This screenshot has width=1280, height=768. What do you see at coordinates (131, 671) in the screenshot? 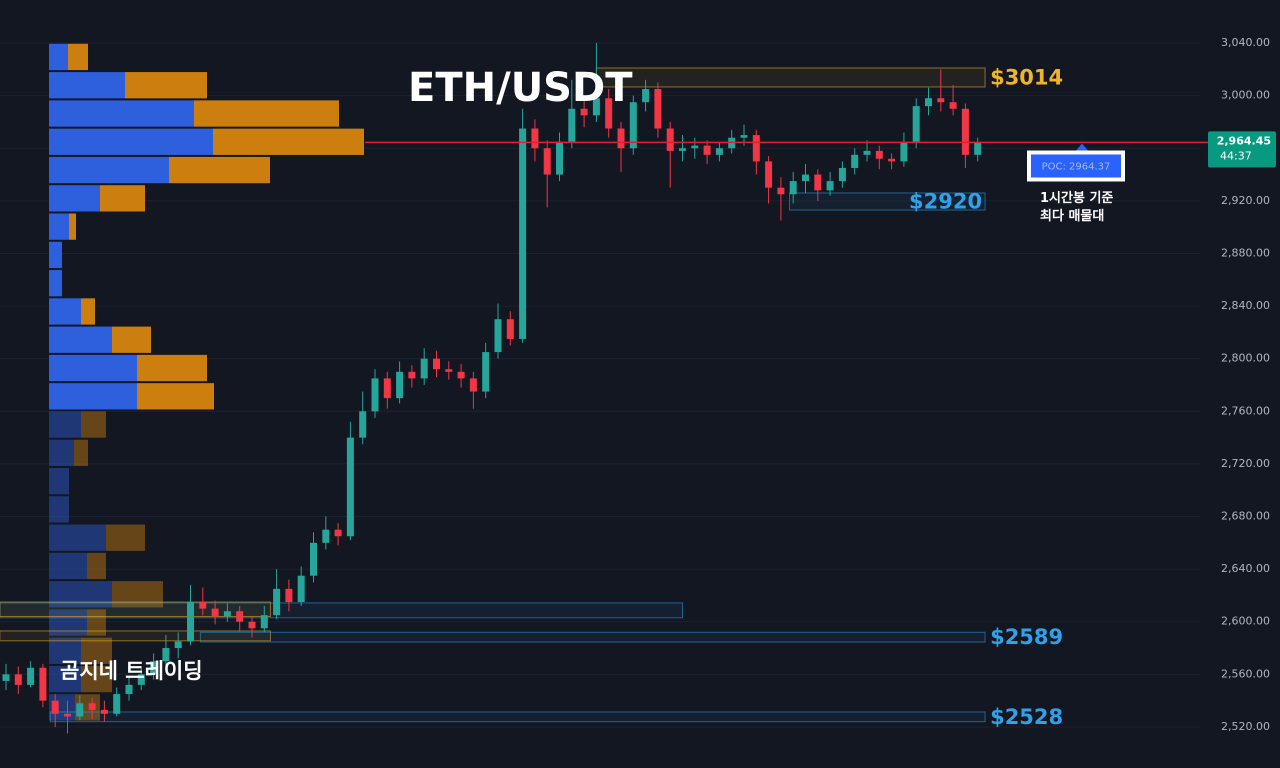
I see `watermark: 곰지네 트레이딩` at bounding box center [131, 671].